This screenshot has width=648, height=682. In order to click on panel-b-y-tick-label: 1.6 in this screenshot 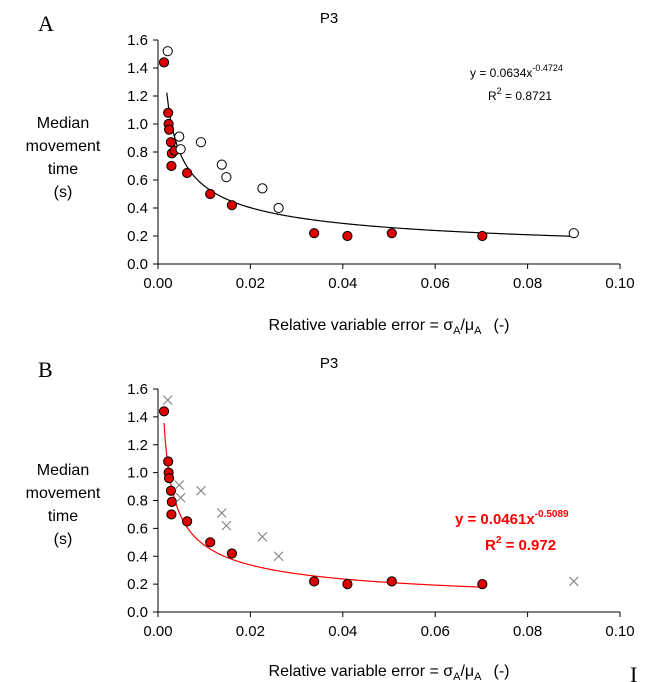, I will do `click(137, 389)`.